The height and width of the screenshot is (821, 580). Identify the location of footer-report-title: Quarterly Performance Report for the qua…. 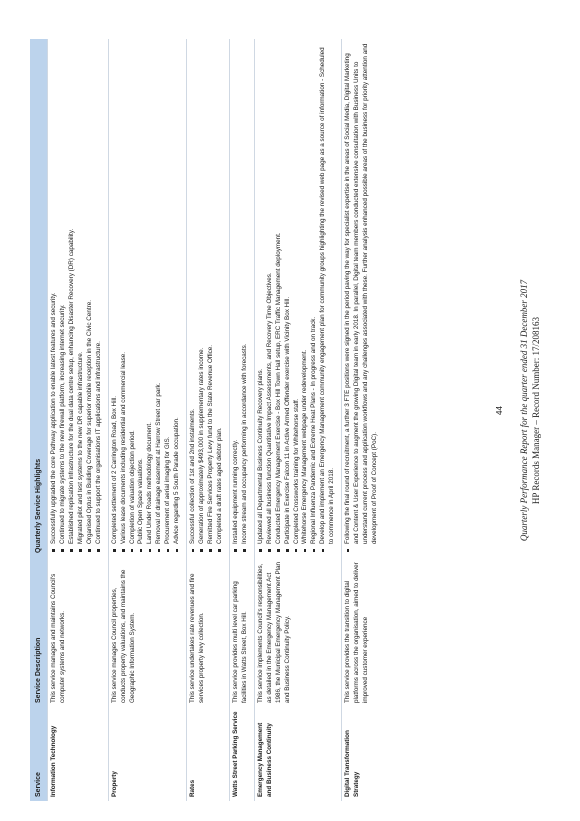
(524, 410).